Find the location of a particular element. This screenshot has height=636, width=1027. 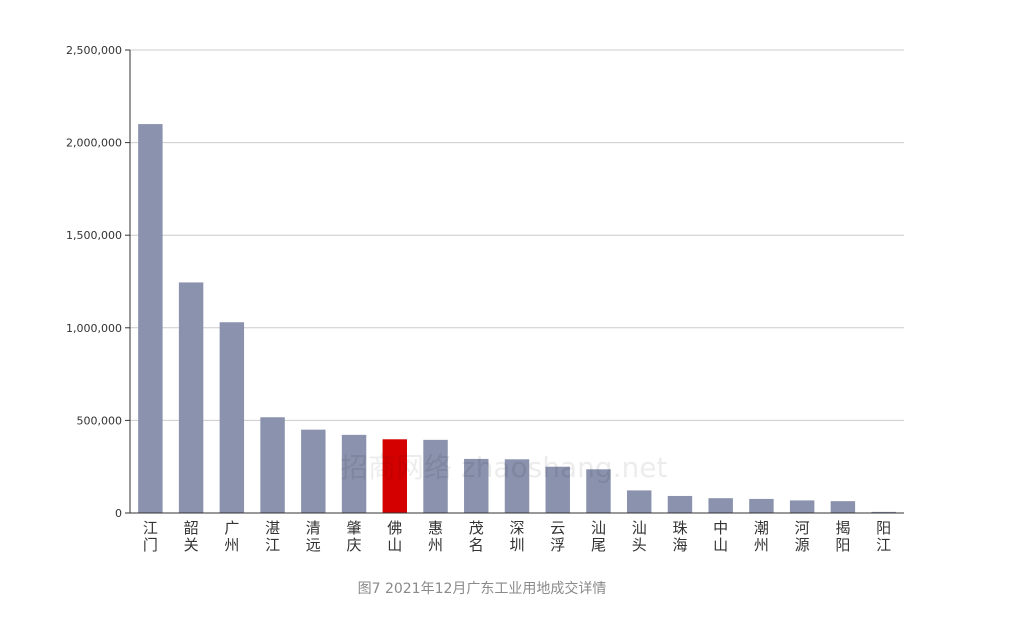

x-tick-label: 关 is located at coordinates (191, 545).